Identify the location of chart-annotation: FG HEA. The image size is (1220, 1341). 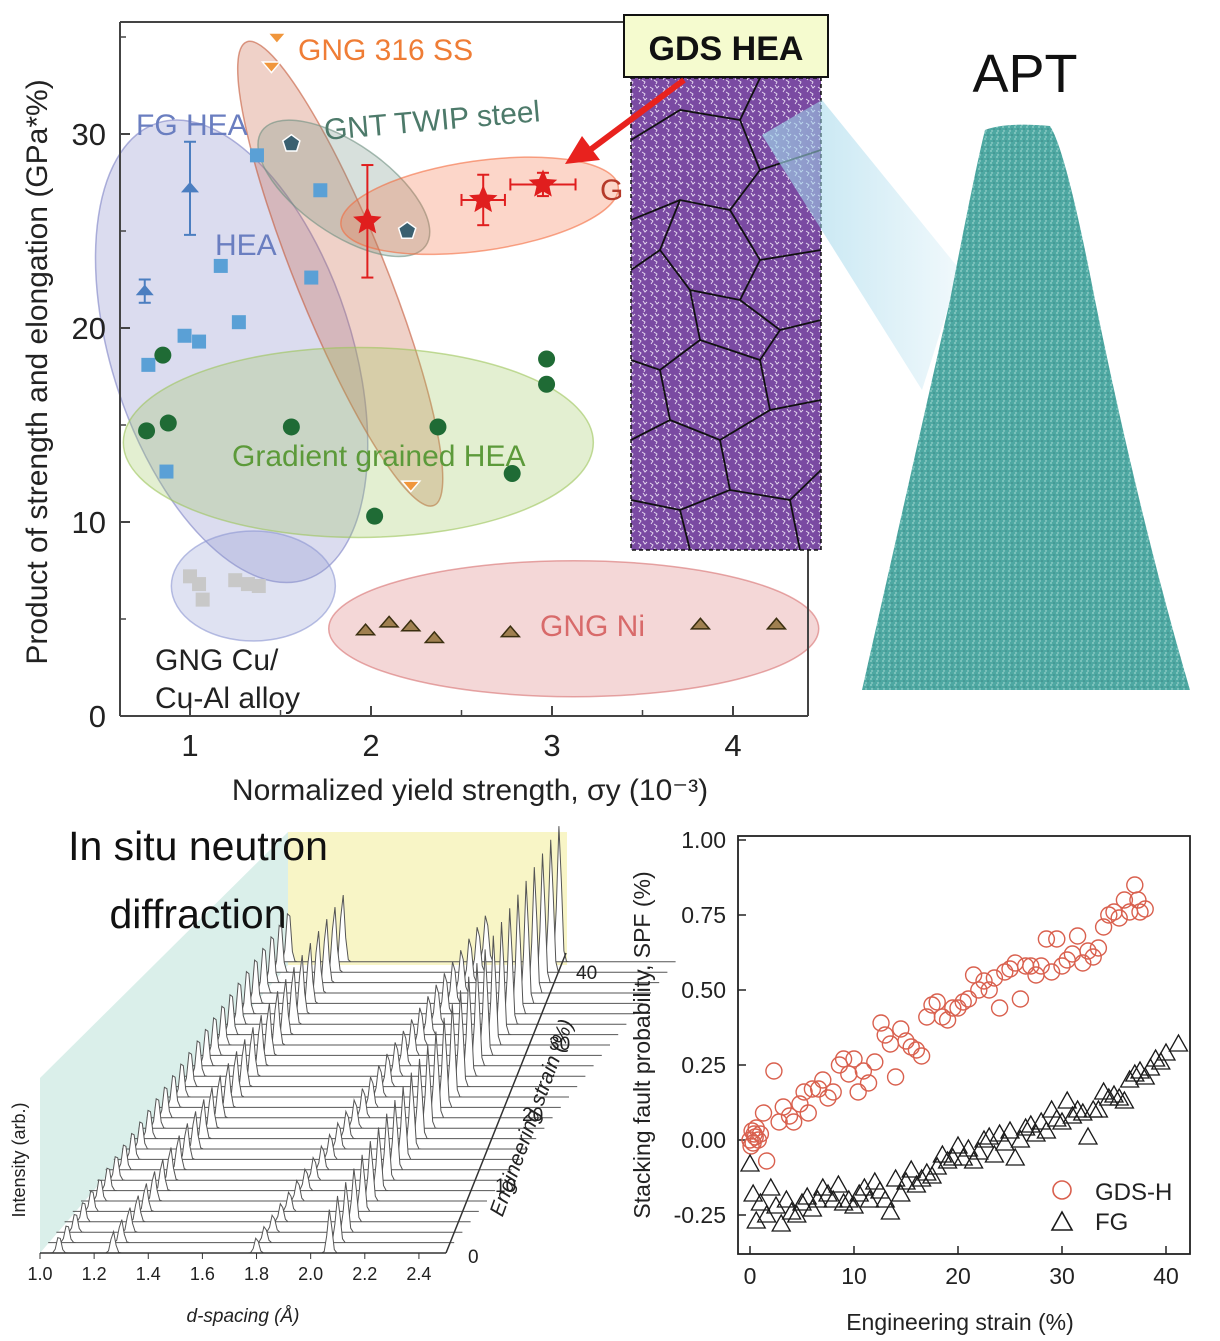
(192, 125).